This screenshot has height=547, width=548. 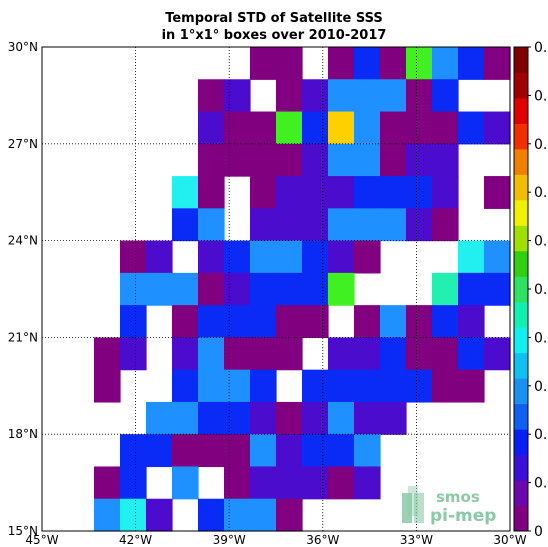 What do you see at coordinates (509, 540) in the screenshot?
I see `x-tick-label: 30°W` at bounding box center [509, 540].